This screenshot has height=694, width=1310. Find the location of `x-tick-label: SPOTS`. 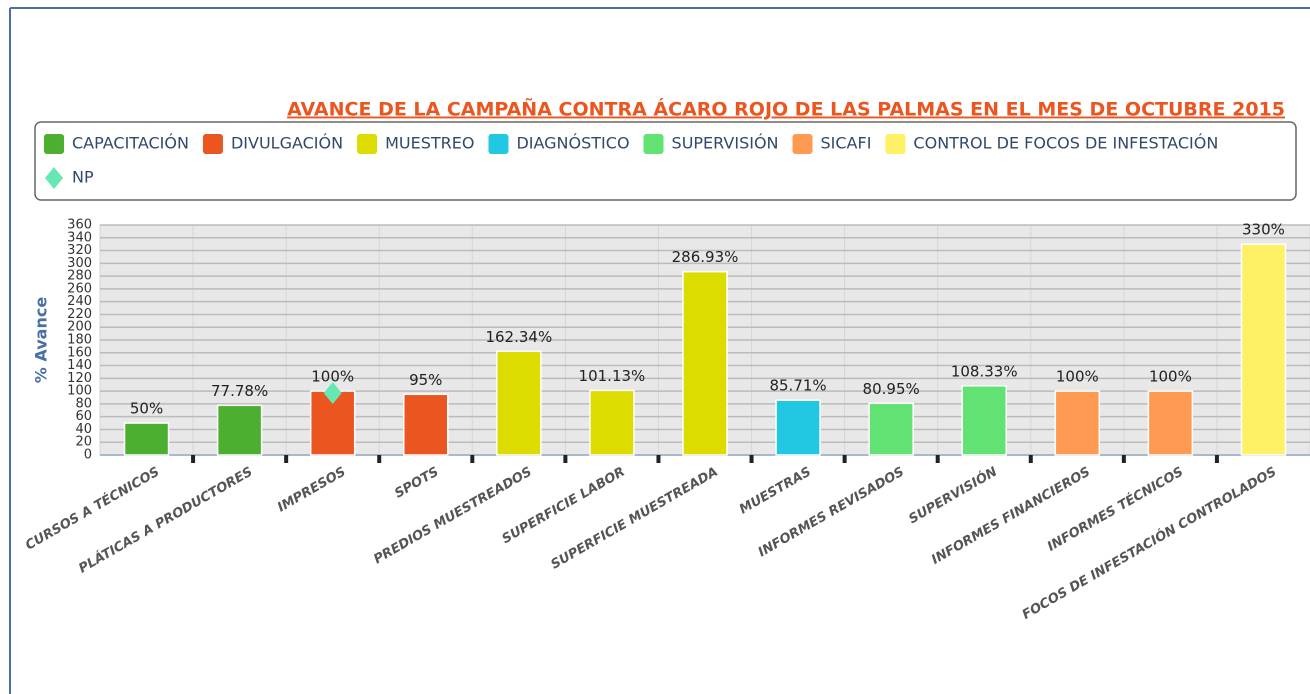

x-tick-label: SPOTS is located at coordinates (416, 483).